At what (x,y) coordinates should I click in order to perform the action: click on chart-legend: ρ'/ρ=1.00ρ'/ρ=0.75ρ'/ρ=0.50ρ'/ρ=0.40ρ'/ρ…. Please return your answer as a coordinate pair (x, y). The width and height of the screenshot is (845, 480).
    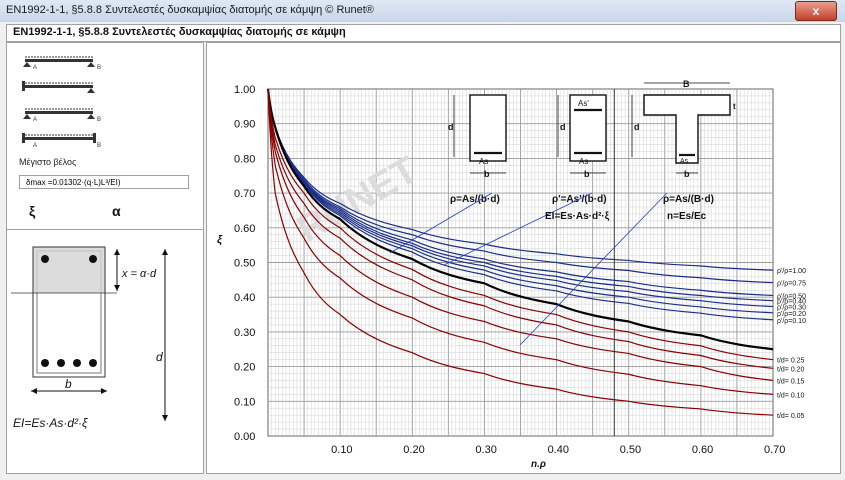
    Looking at the image, I should click on (791, 344).